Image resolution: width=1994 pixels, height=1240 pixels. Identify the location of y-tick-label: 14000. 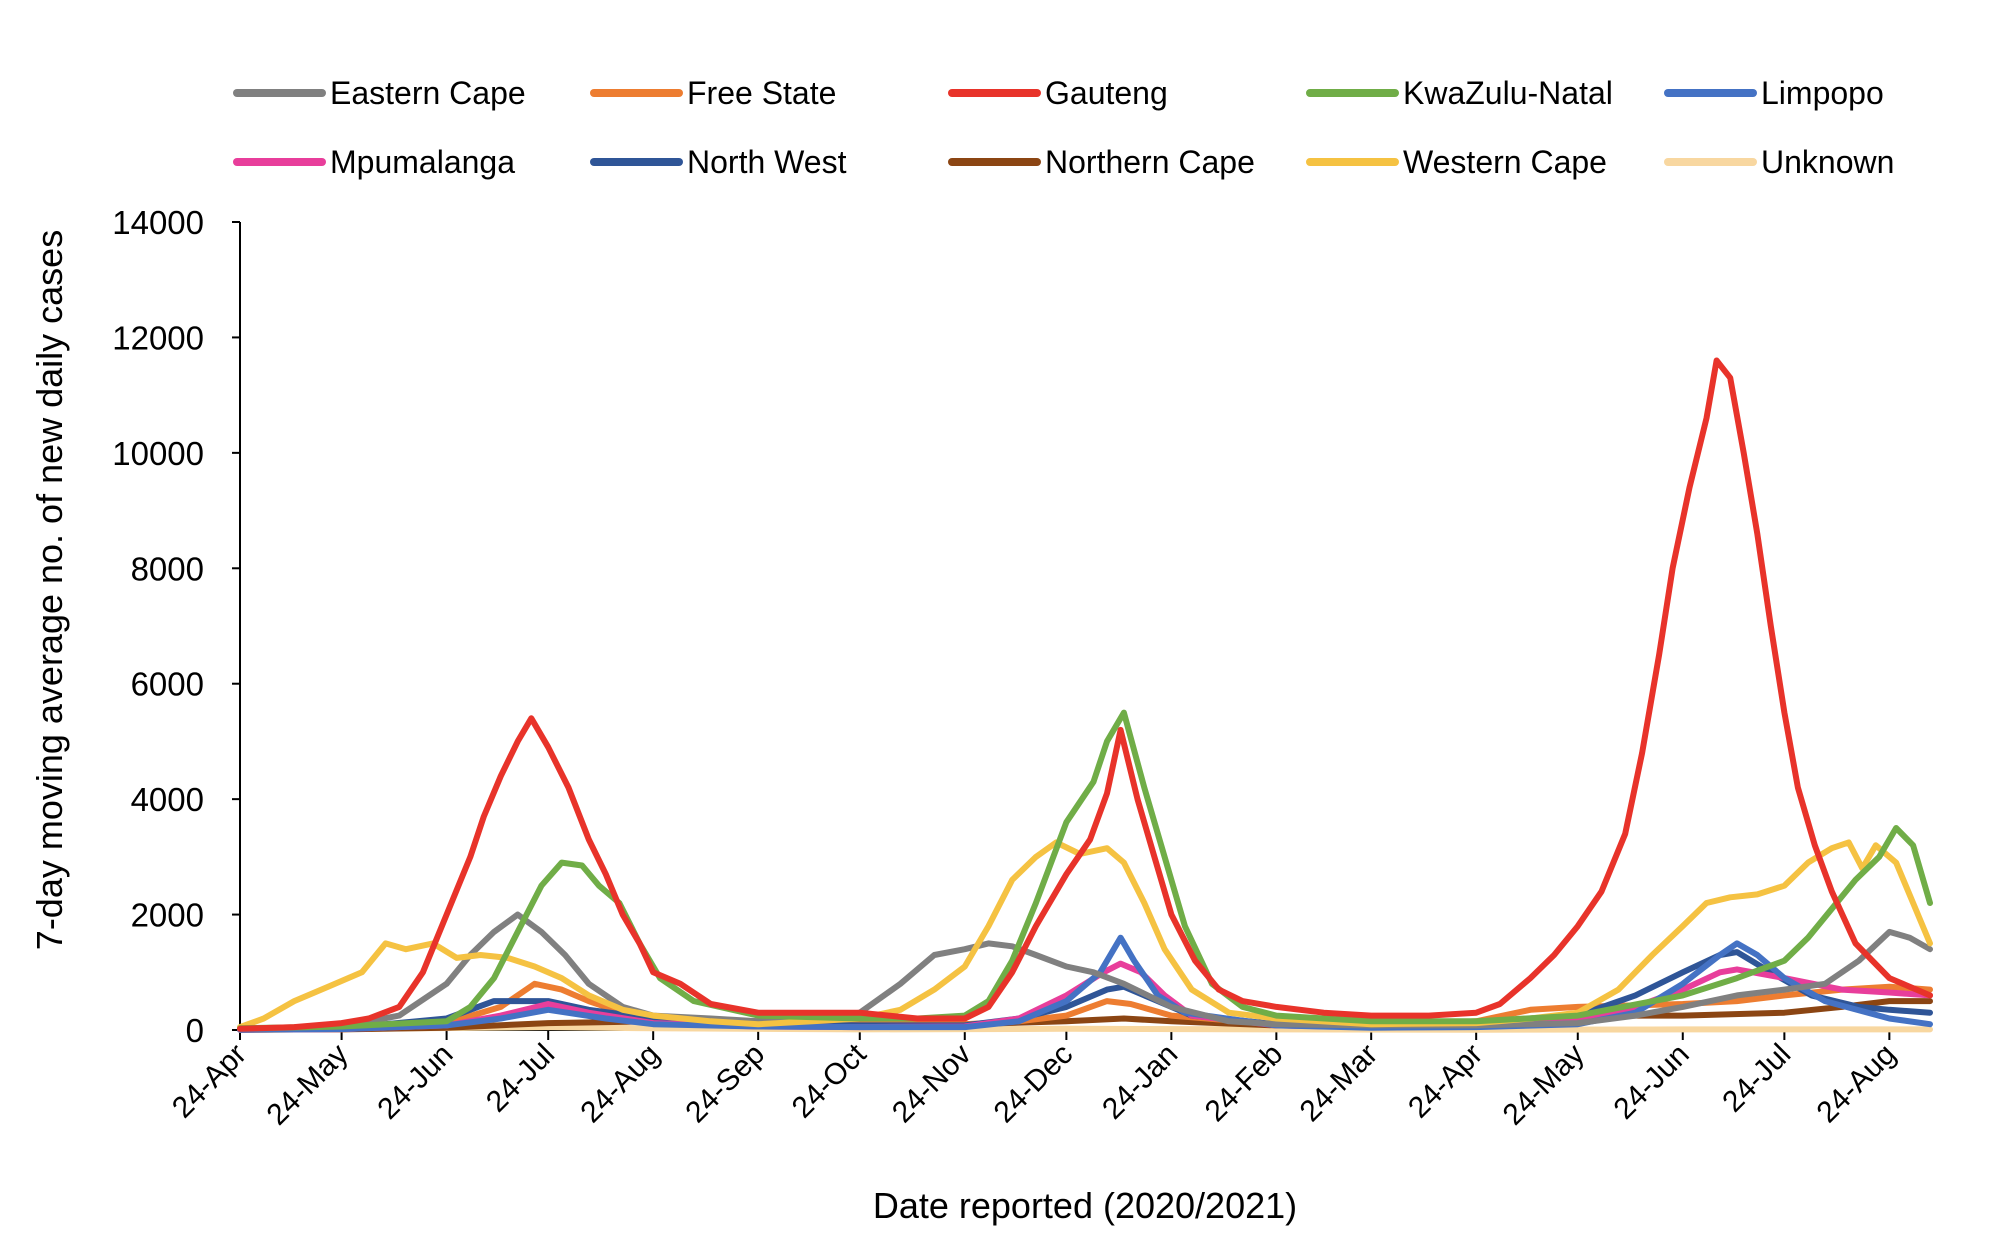
(158, 222).